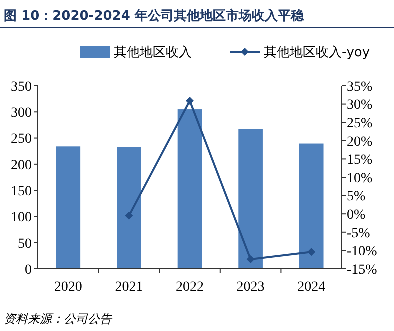 This screenshot has width=394, height=331. Describe the element at coordinates (362, 270) in the screenshot. I see `y2-tick-label: -15%` at that location.